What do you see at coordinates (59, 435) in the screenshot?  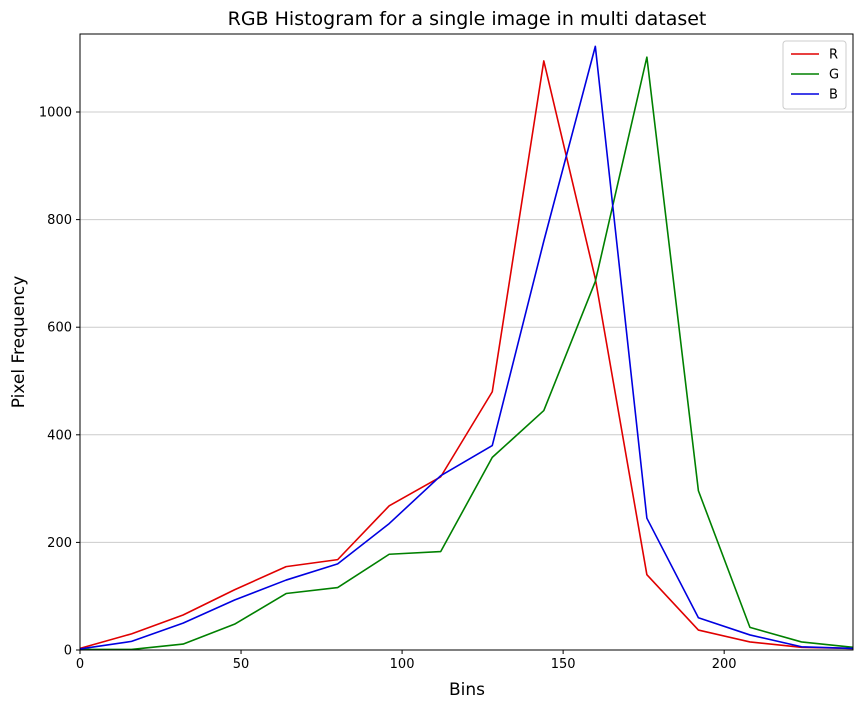 I see `y-tick-label: 400` at bounding box center [59, 435].